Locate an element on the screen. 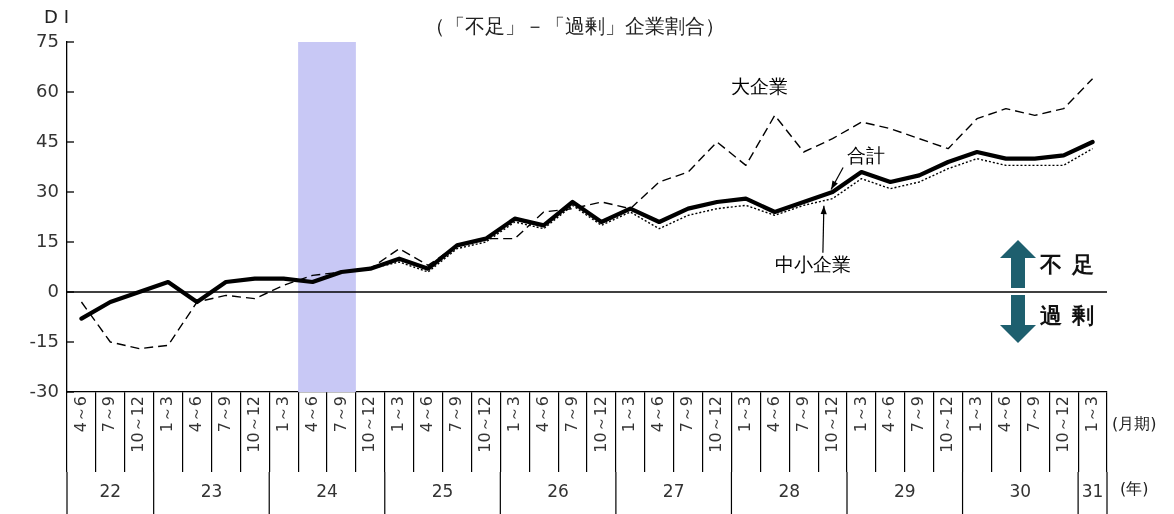 Image resolution: width=1174 pixels, height=514 pixels. y-tick-label: 45 is located at coordinates (47, 140).